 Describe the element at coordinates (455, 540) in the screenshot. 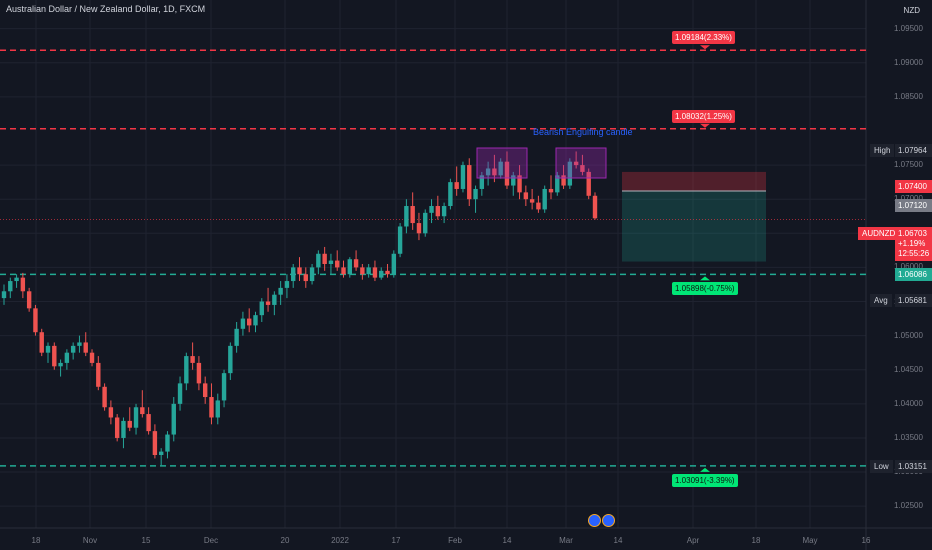

I see `x-tick-label: Feb` at that location.